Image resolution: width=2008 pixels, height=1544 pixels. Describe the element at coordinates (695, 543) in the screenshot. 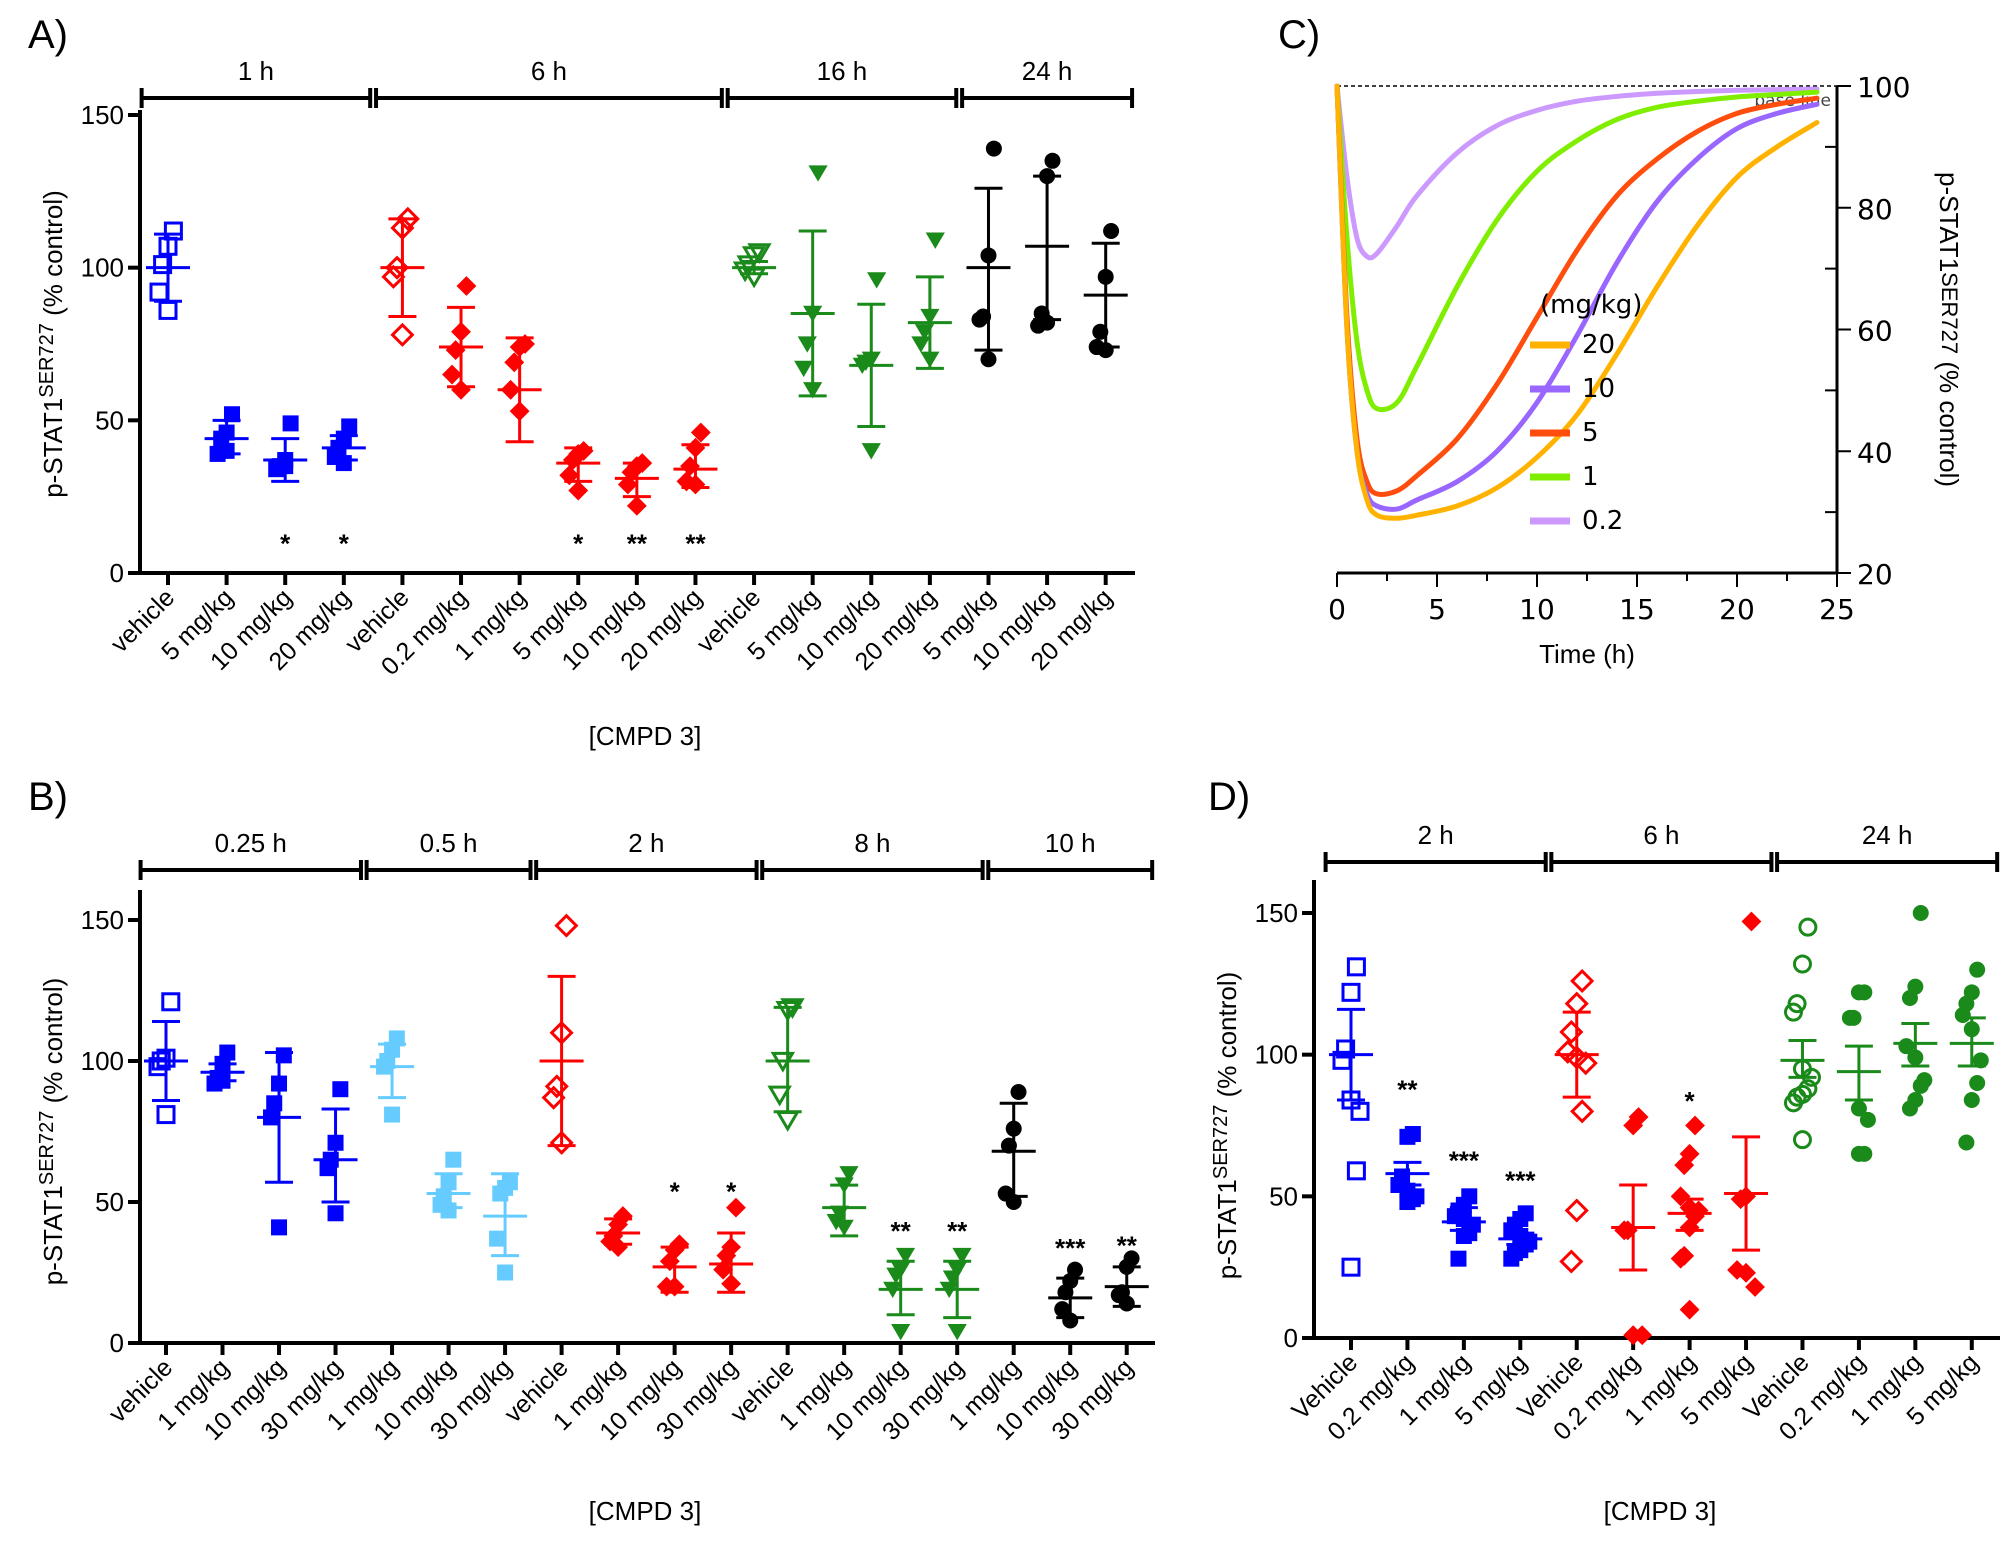

I see `significance-marker: **` at that location.